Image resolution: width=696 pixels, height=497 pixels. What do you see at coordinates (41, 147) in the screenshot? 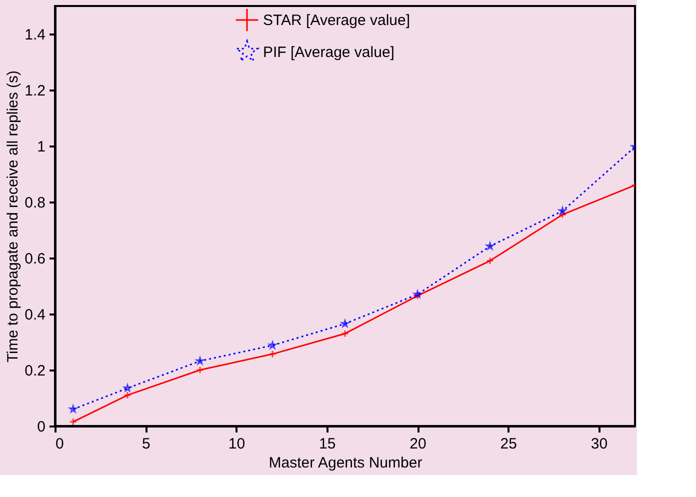
I see `y-tick-label: 1` at bounding box center [41, 147].